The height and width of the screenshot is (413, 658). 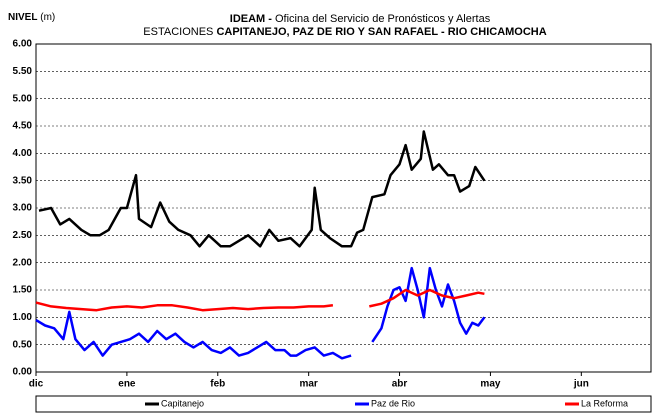 What do you see at coordinates (251, 19) in the screenshot?
I see `title-lead: IDEAM -` at bounding box center [251, 19].